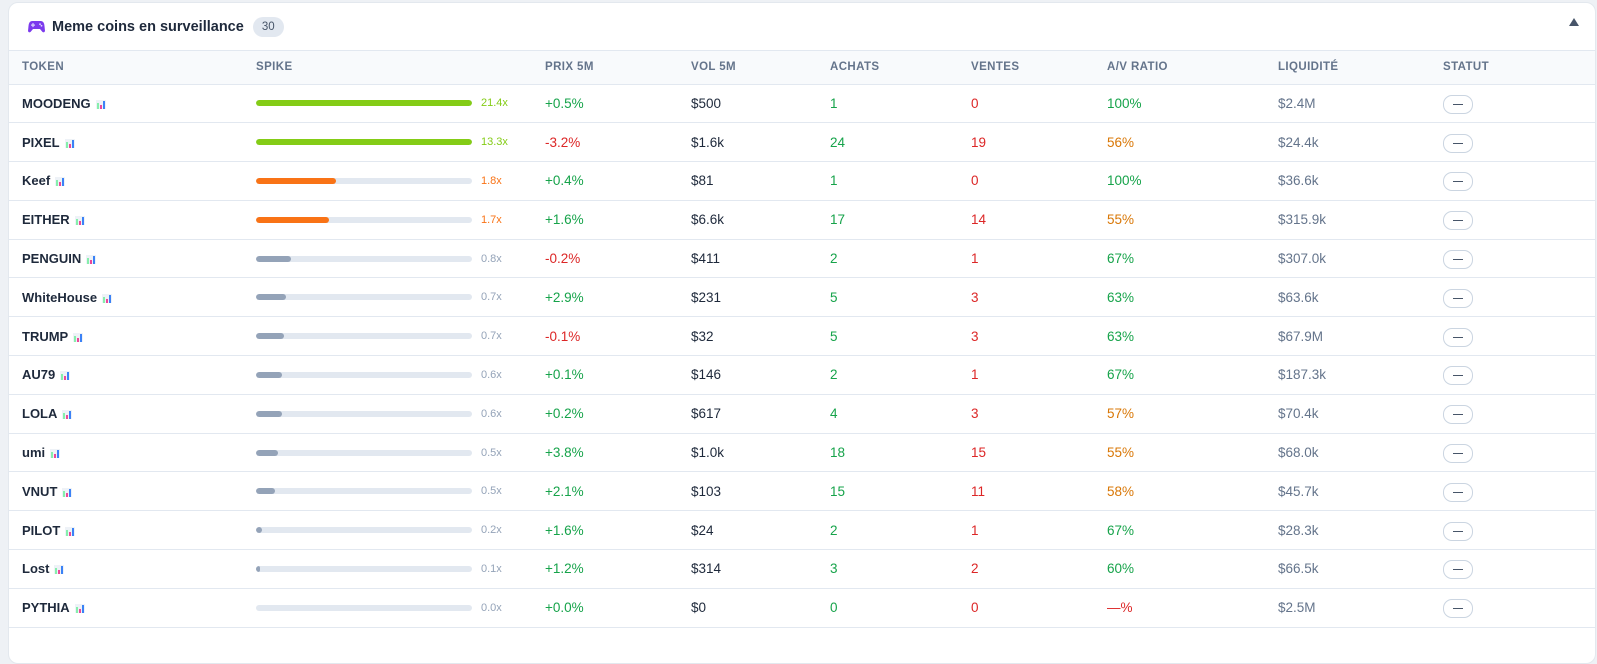 The width and height of the screenshot is (1597, 664). I want to click on buys-count: 18, so click(838, 453).